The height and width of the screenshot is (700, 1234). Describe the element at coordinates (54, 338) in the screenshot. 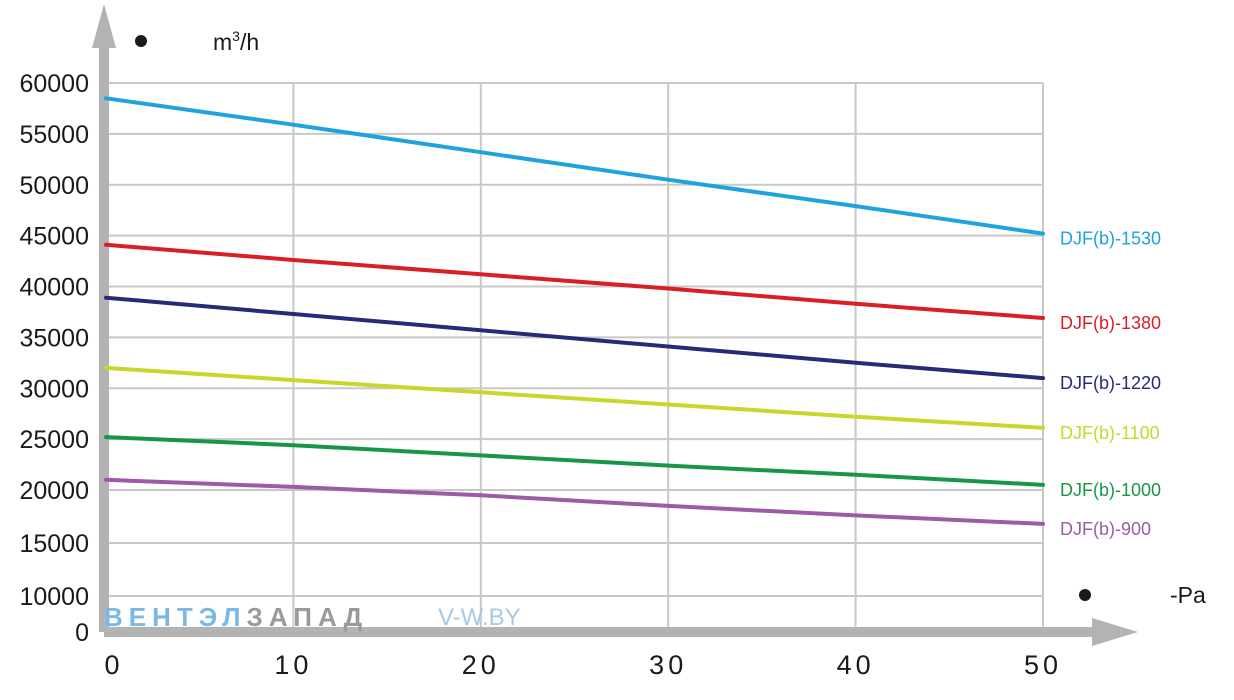

I see `y-tick-label: 35000` at that location.